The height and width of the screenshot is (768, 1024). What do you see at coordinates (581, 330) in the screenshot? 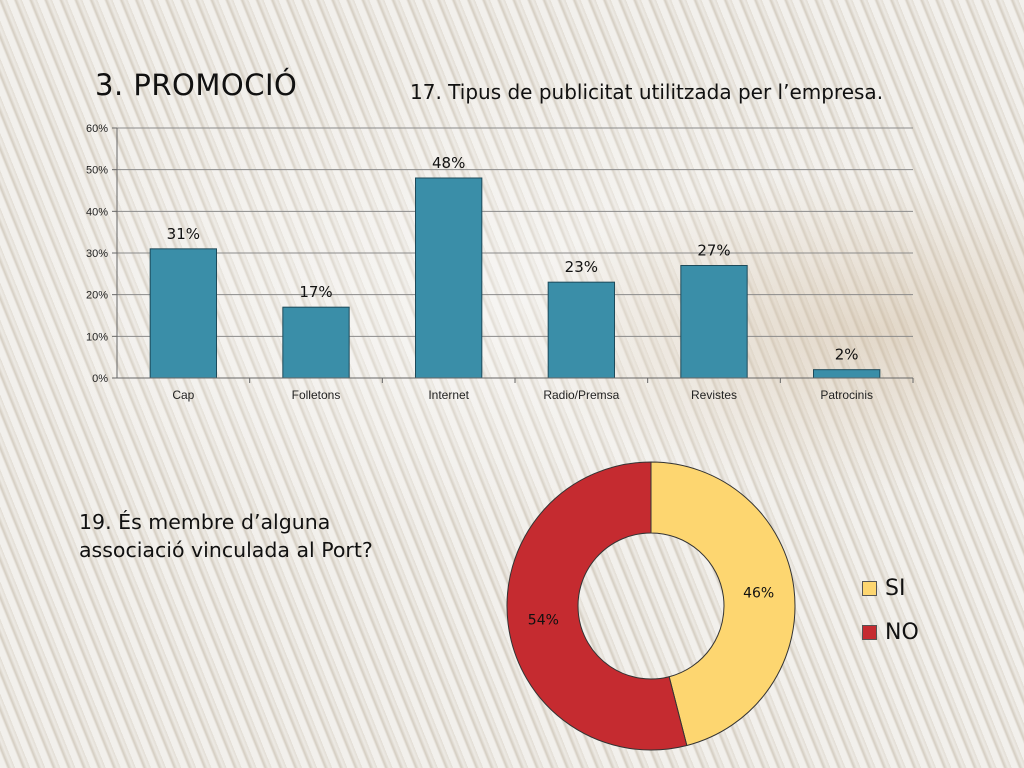
I see `bar-radio-premsa` at bounding box center [581, 330].